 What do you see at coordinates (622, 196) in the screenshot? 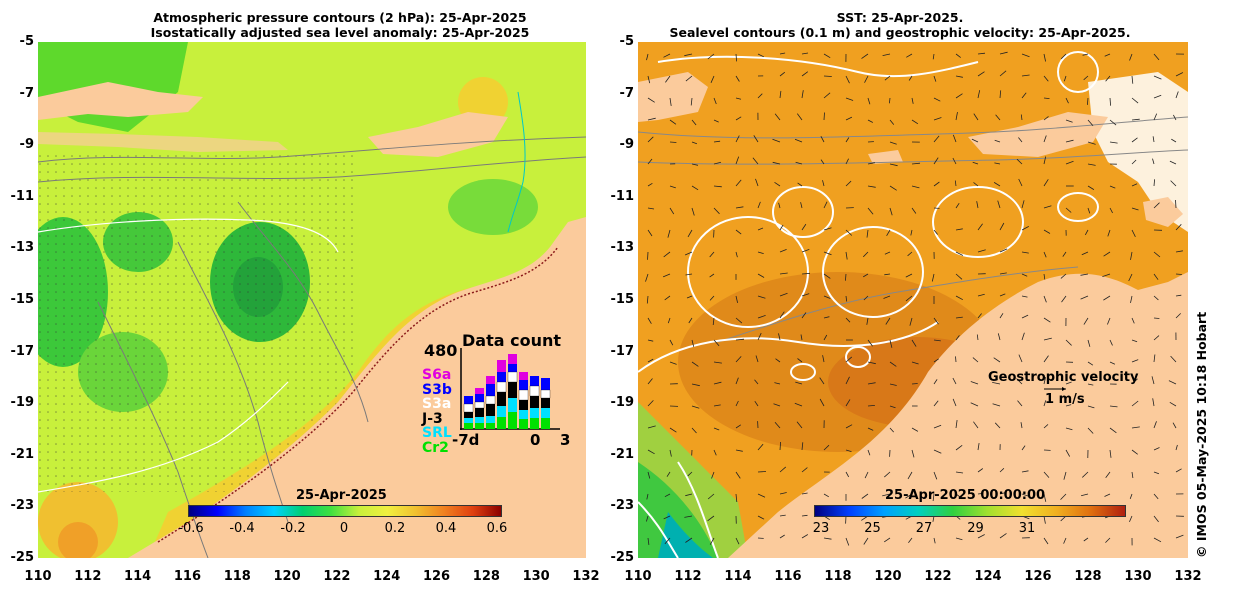
I see `right-ytick: -11` at bounding box center [622, 196].